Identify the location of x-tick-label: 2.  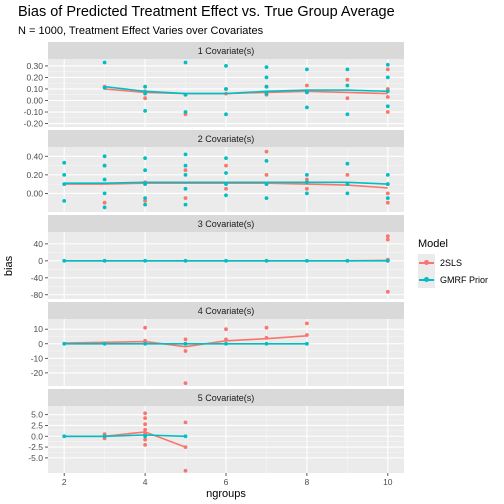
(64, 482).